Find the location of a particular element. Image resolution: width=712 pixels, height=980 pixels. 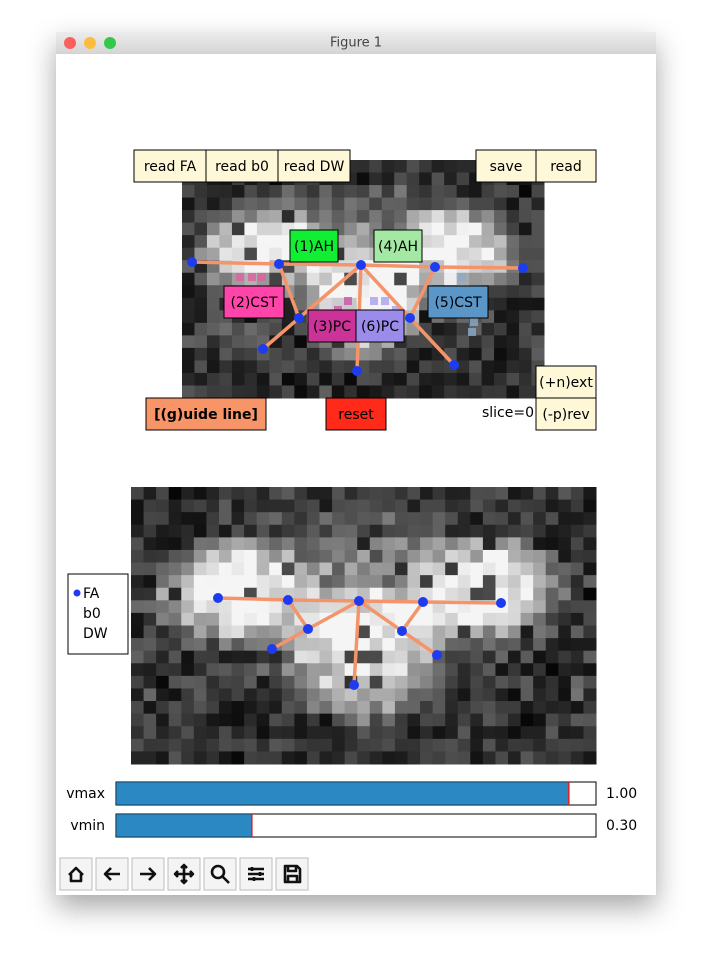

radio-option: b0 is located at coordinates (92, 614).